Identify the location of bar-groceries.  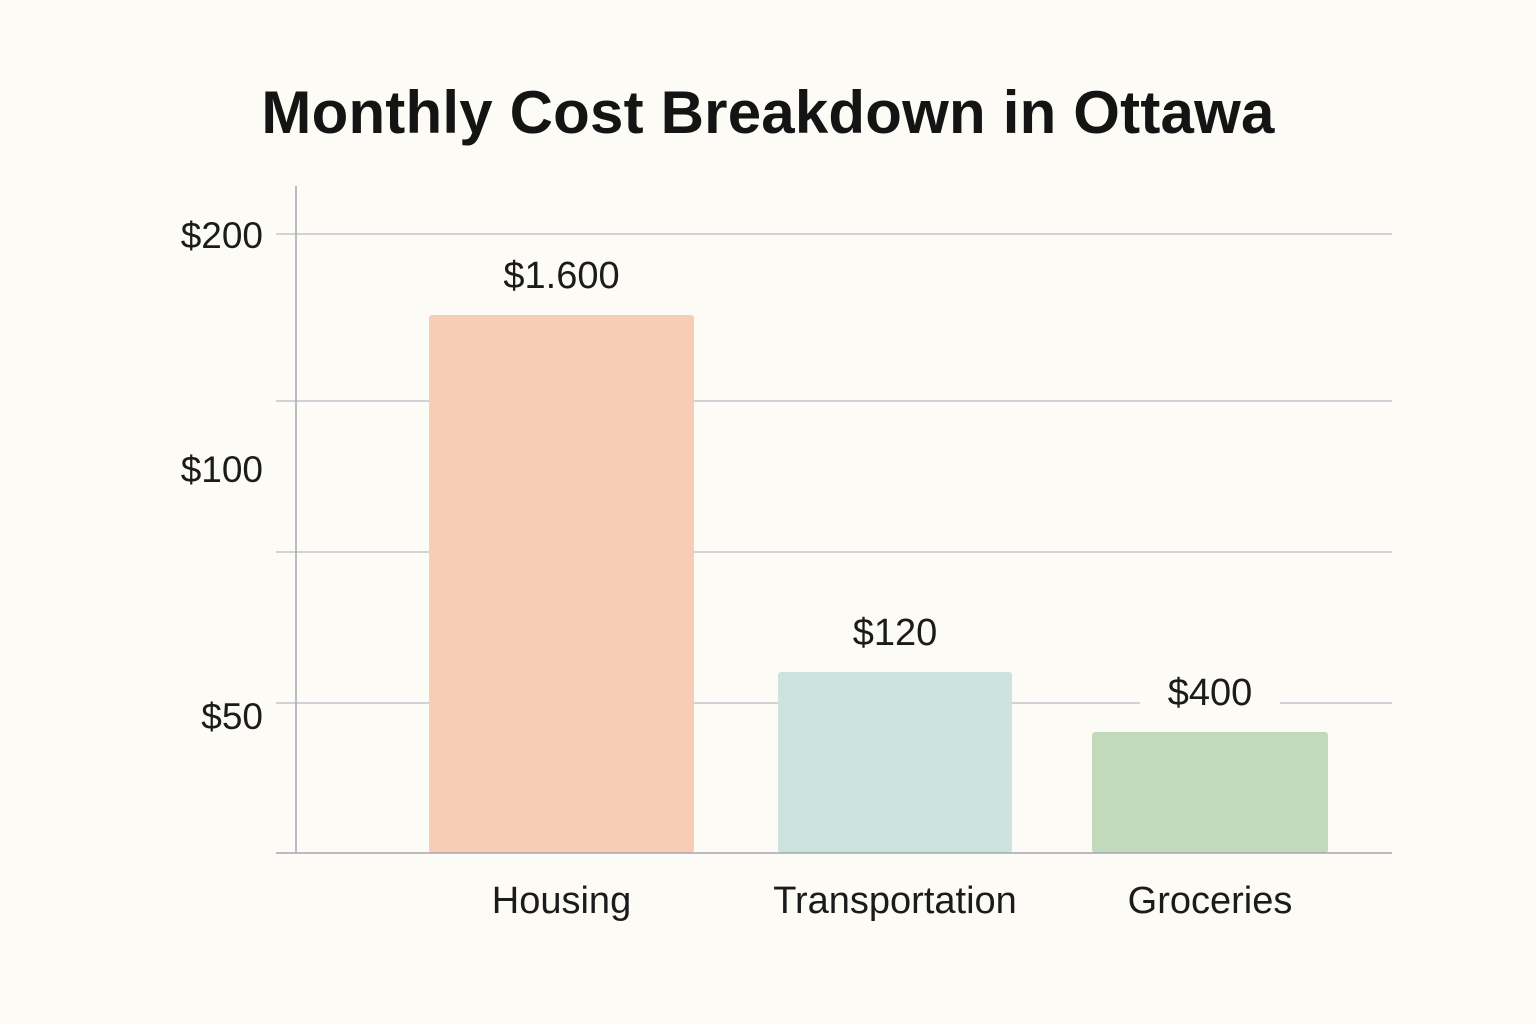
(1210, 792).